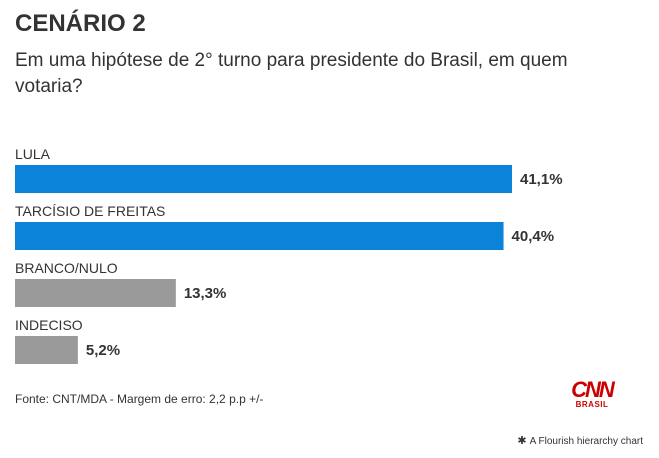 The image size is (659, 458). What do you see at coordinates (80, 23) in the screenshot?
I see `chart-title: CENÁRIO 2` at bounding box center [80, 23].